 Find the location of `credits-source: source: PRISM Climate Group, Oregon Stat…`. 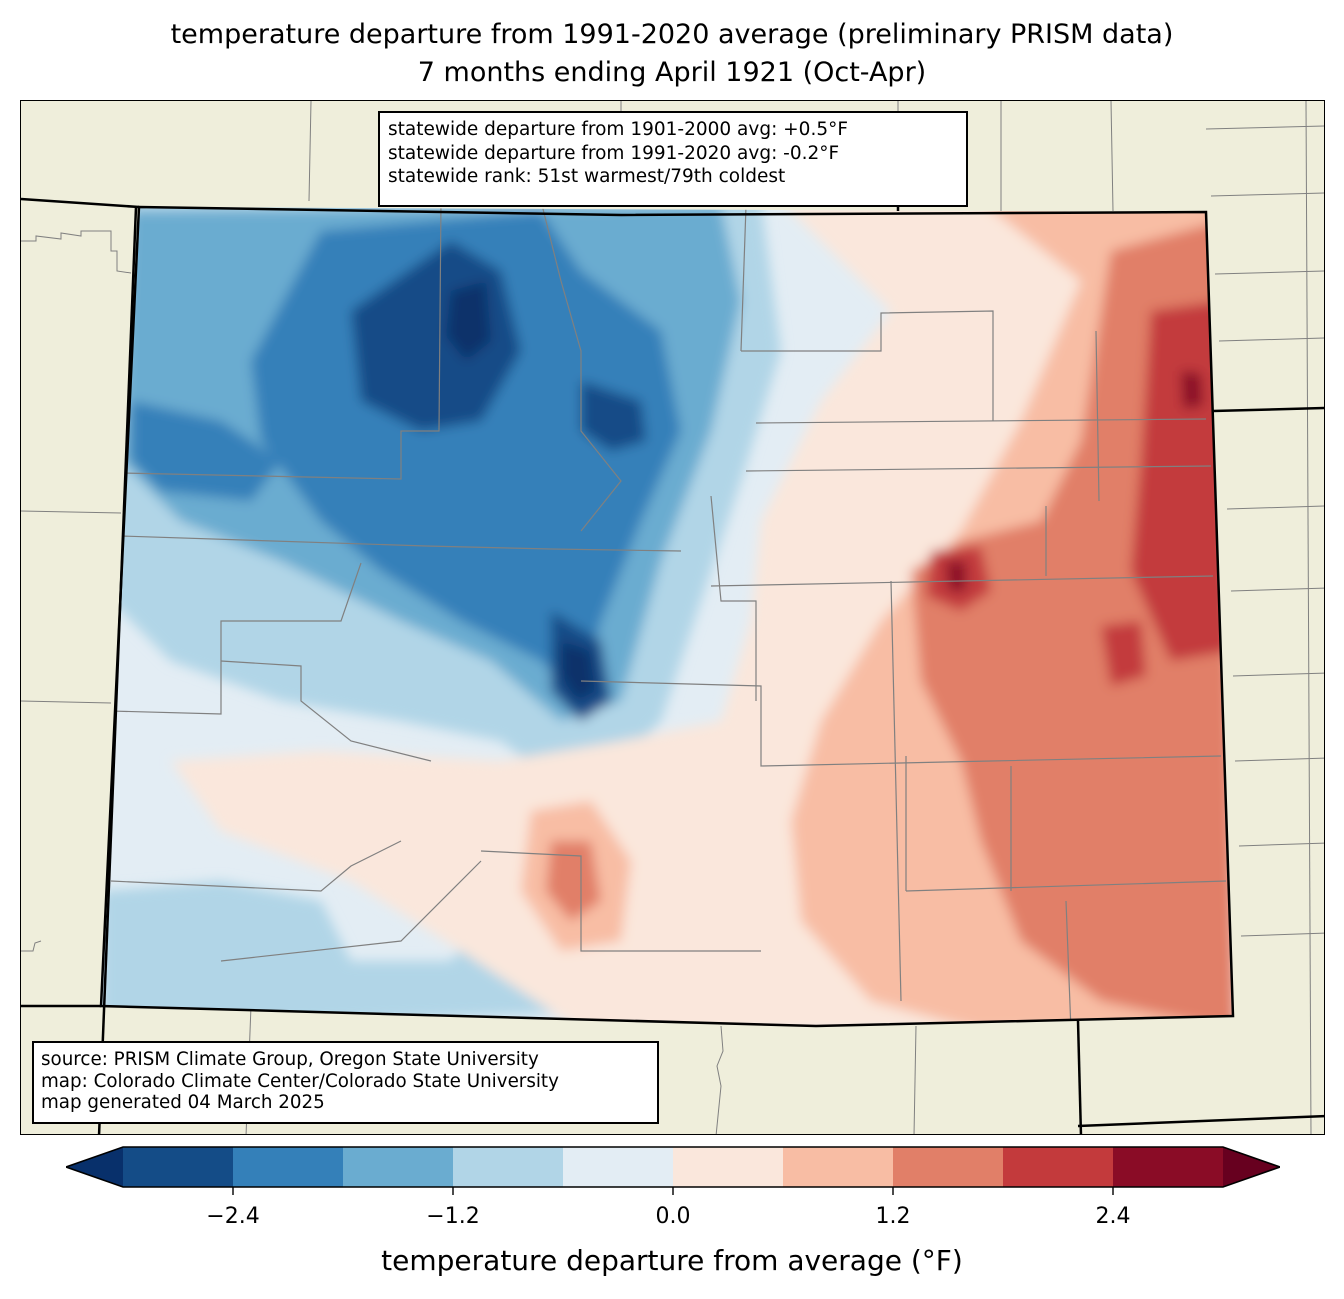

credits-source: source: PRISM Climate Group, Oregon Stat… is located at coordinates (290, 1059).